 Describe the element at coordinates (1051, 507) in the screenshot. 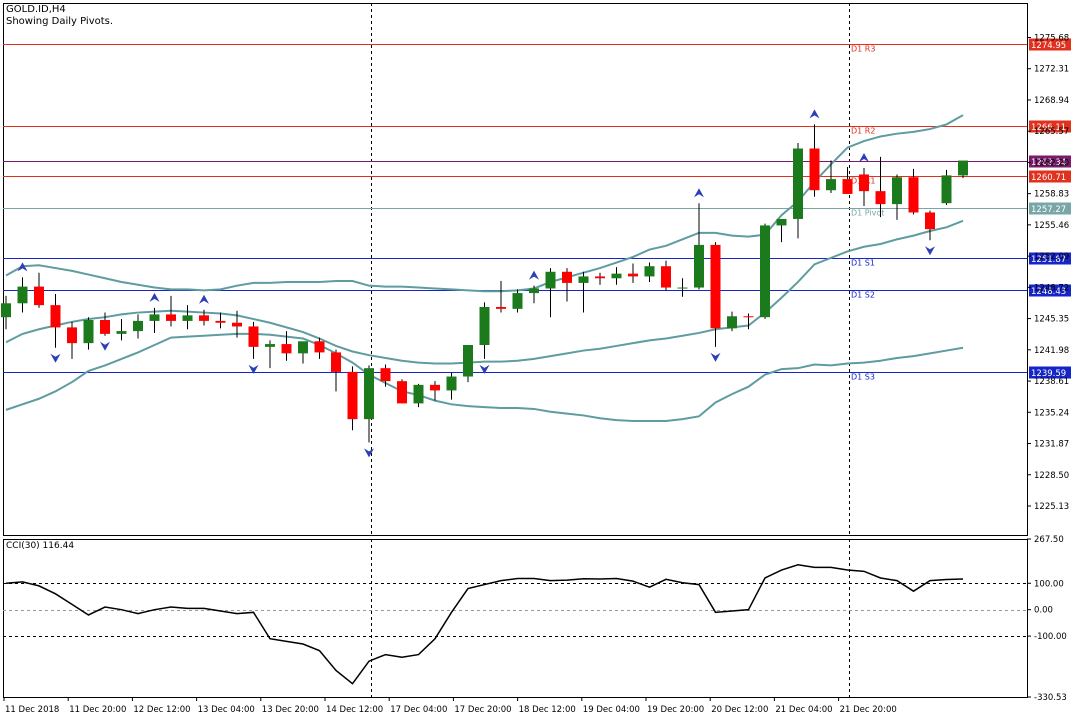

I see `price-axis-label: 1225.13` at that location.